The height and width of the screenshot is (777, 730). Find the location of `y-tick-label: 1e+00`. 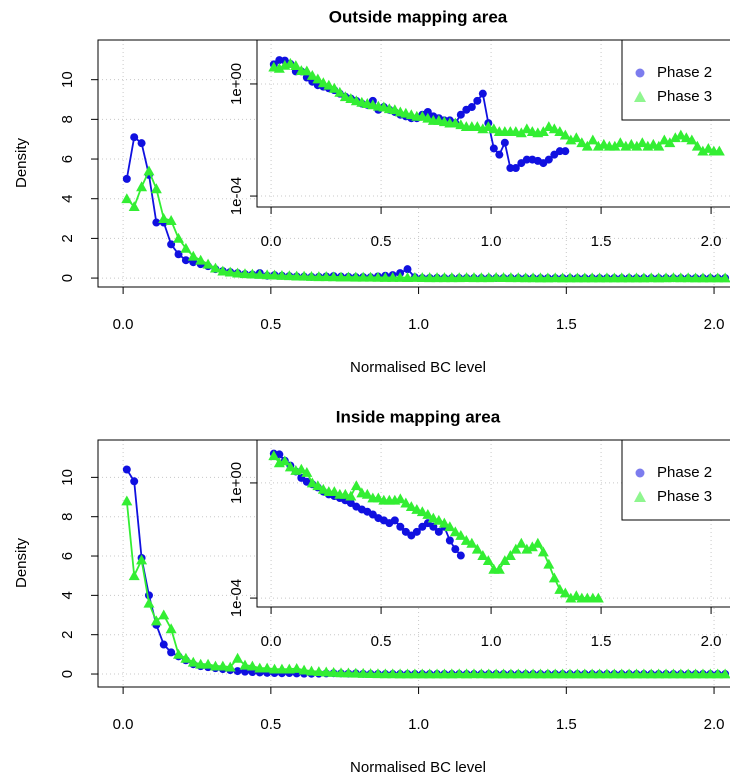

y-tick-label: 1e+00 is located at coordinates (236, 84).